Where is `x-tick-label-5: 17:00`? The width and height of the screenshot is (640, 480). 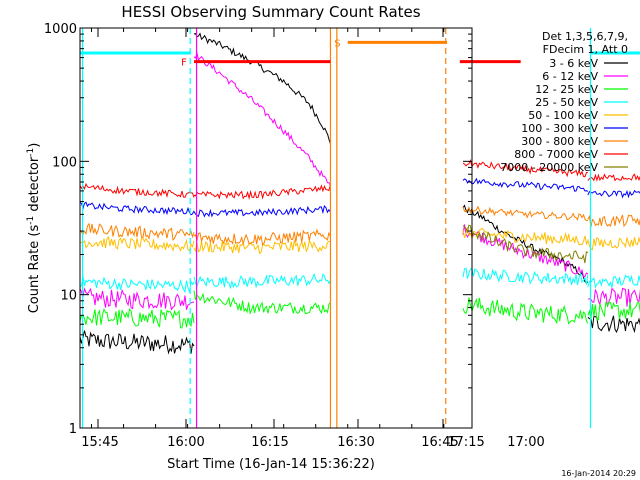 x-tick-label-5: 17:00 is located at coordinates (525, 442).